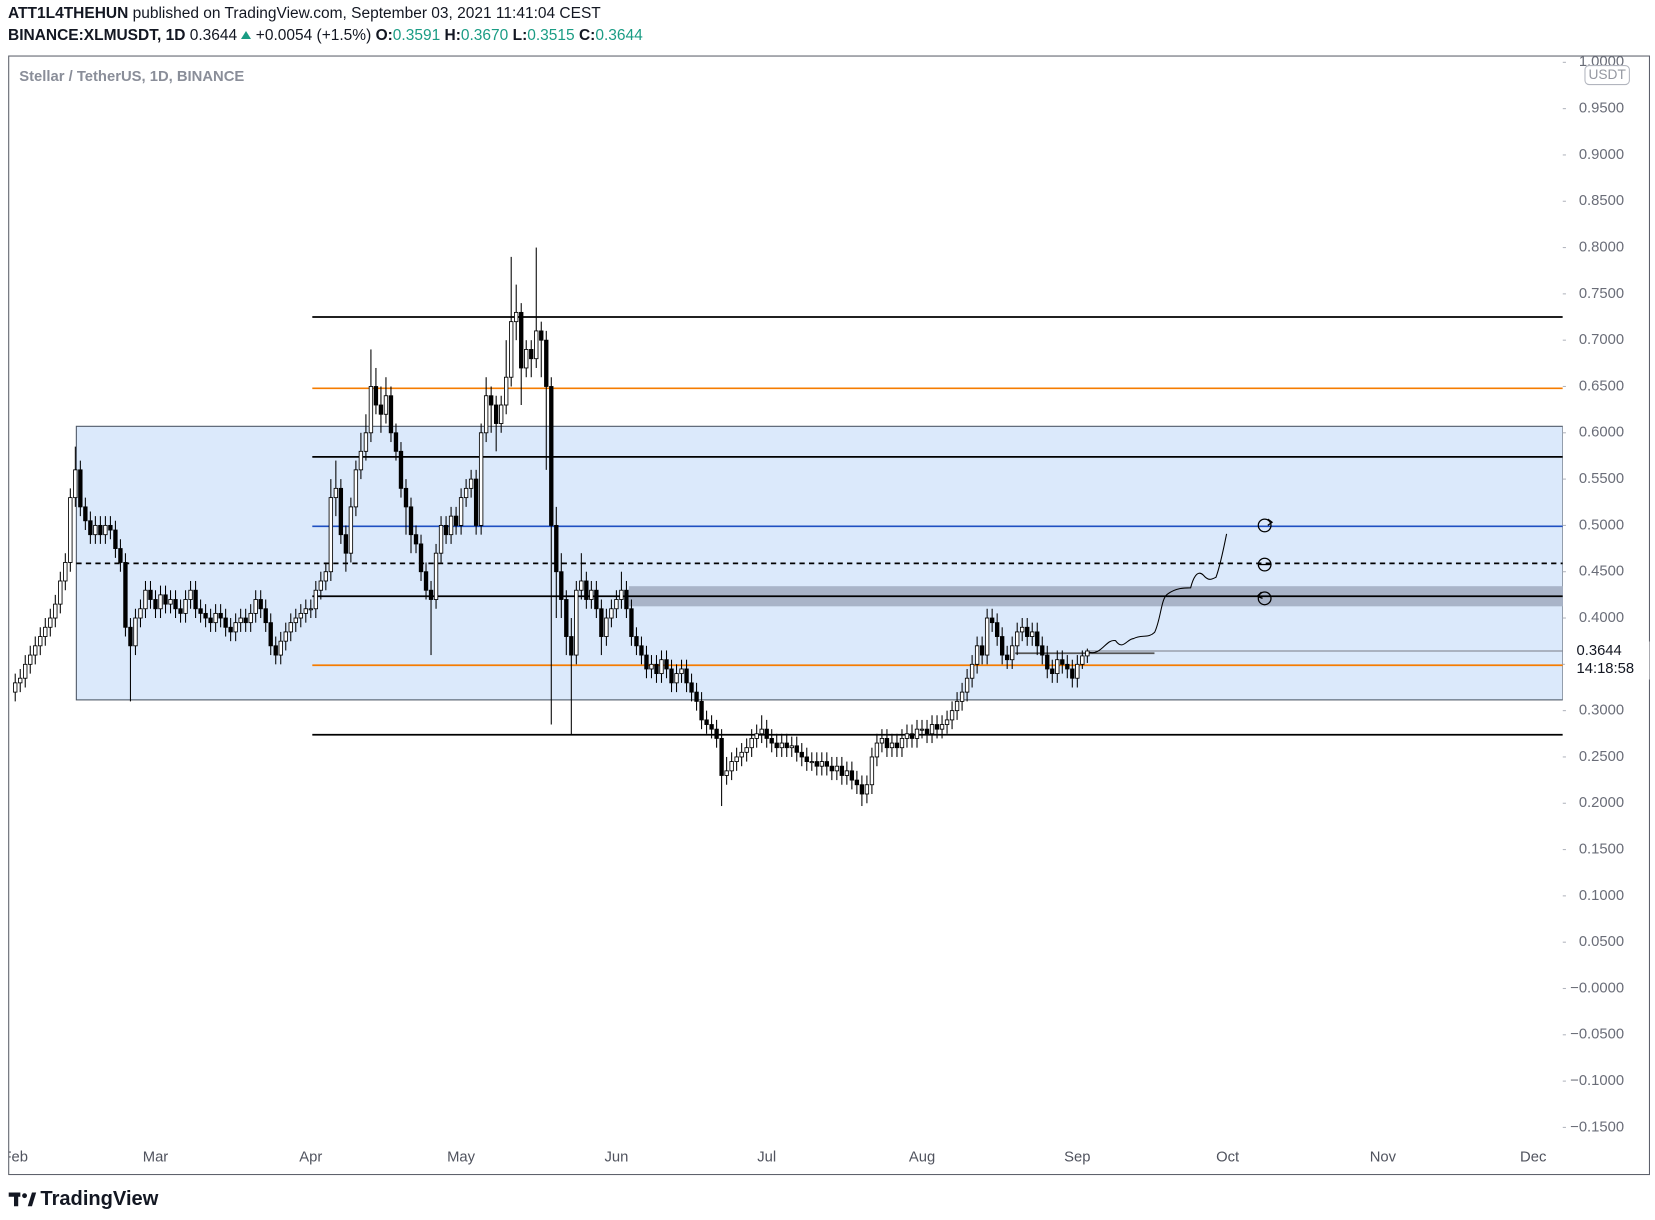  What do you see at coordinates (1601, 618) in the screenshot?
I see `y-tick-label: 0.4000` at bounding box center [1601, 618].